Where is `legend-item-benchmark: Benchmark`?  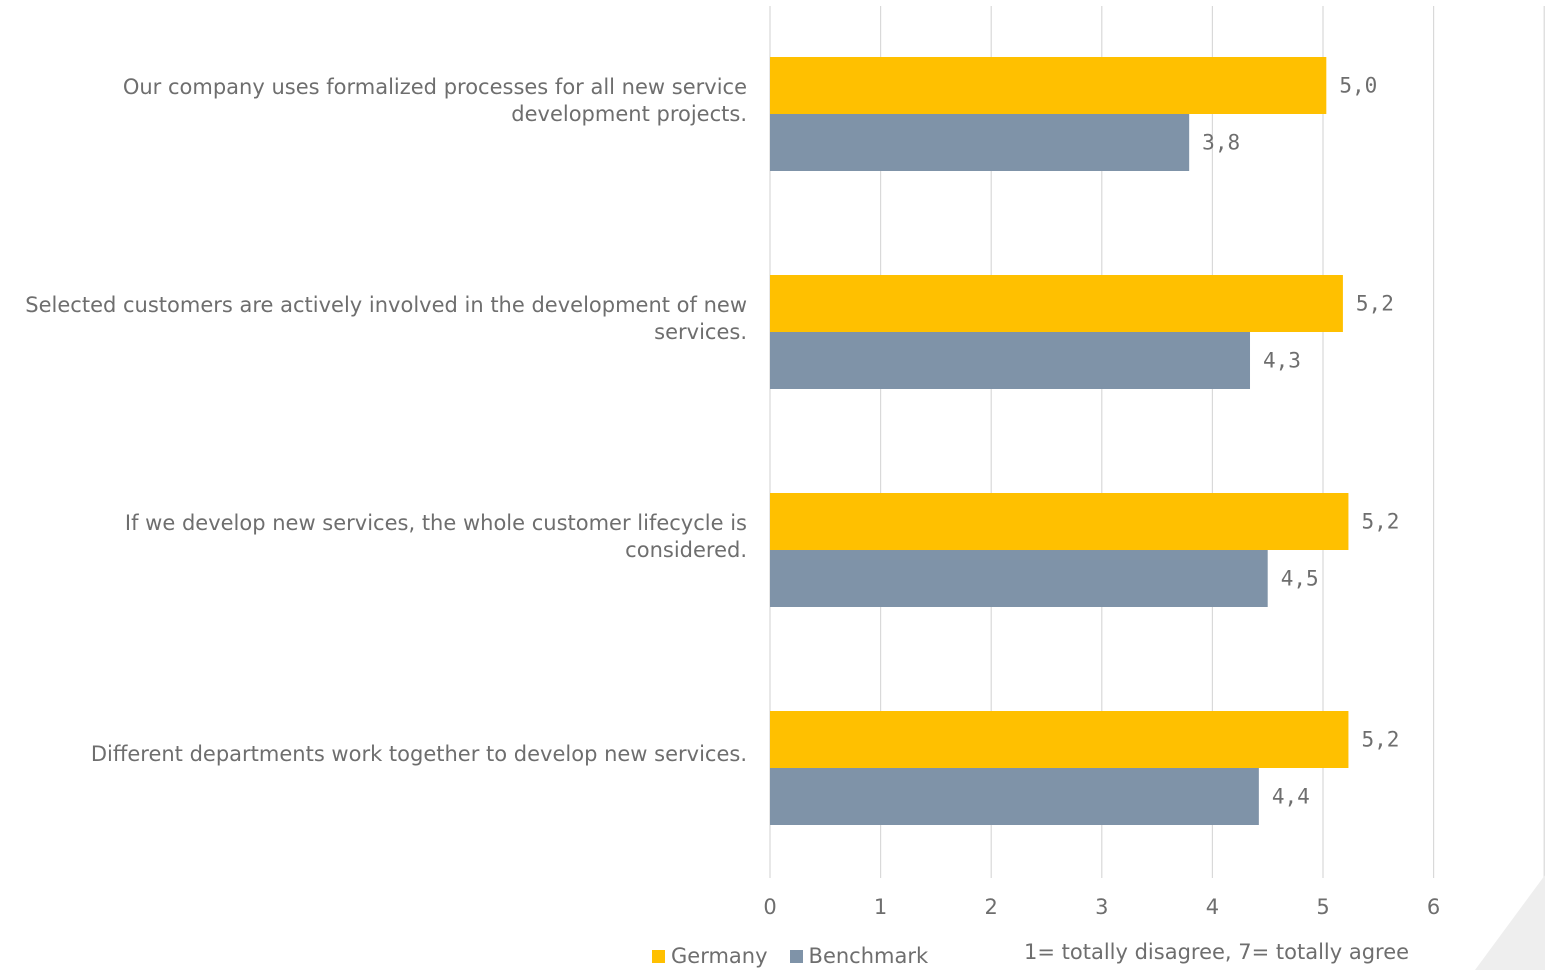
legend-item-benchmark: Benchmark is located at coordinates (859, 956).